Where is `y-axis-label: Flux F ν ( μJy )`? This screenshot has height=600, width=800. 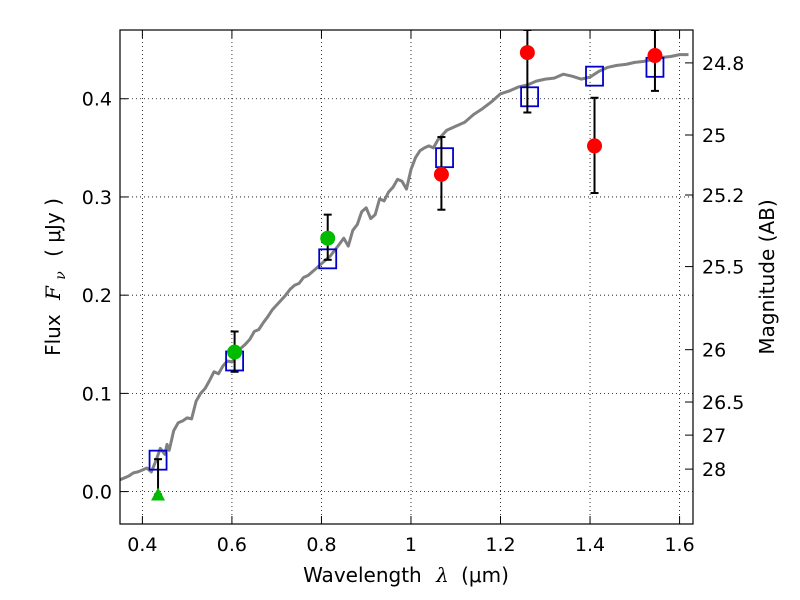
y-axis-label: Flux F ν ( μJy ) is located at coordinates (55, 277).